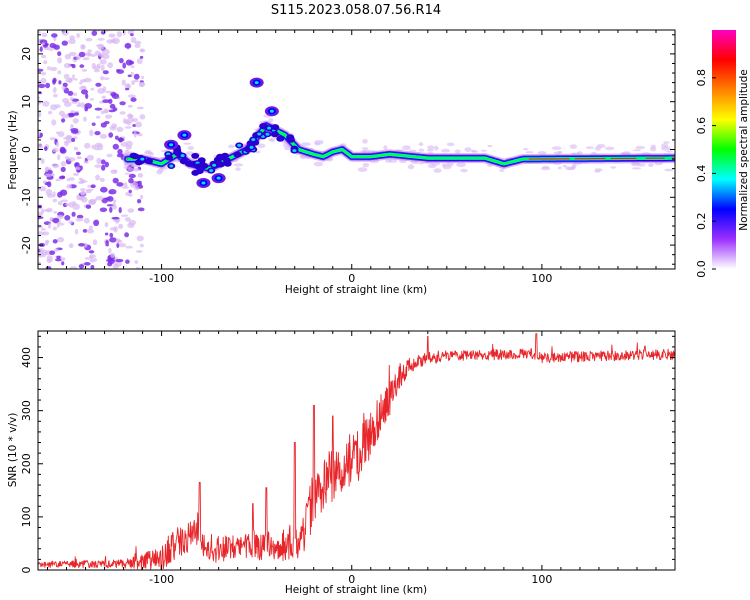  I want to click on snr-y-tick-label: 300, so click(26, 410).